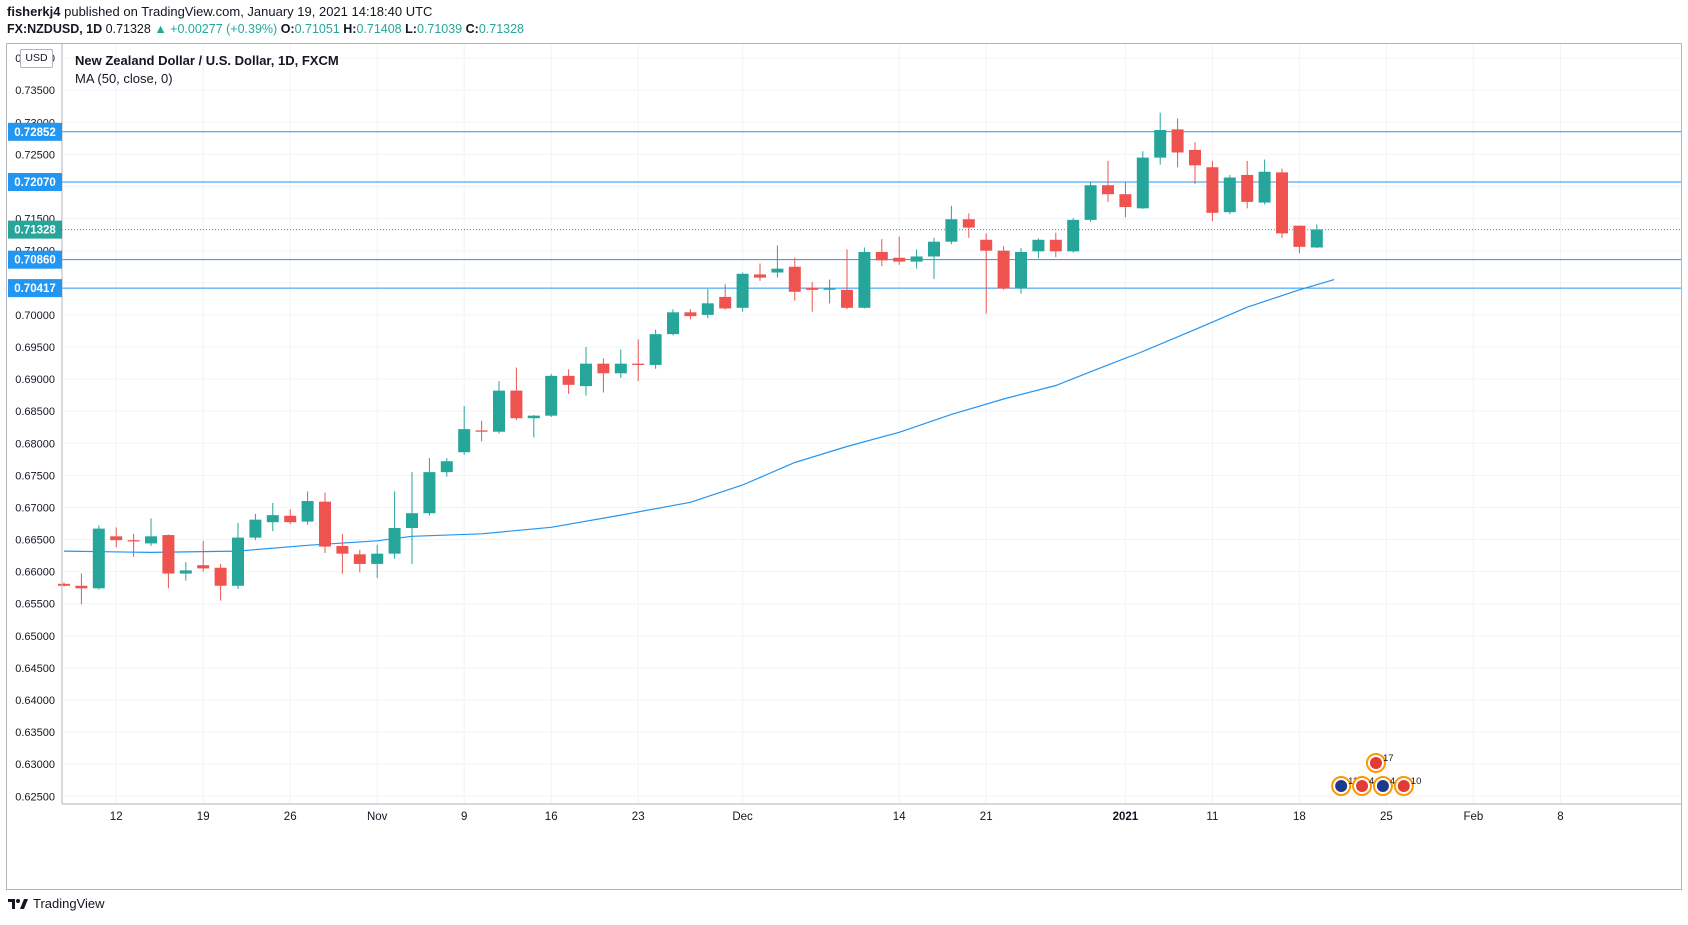 This screenshot has height=925, width=1688. What do you see at coordinates (290, 817) in the screenshot?
I see `x-tick-label: 26` at bounding box center [290, 817].